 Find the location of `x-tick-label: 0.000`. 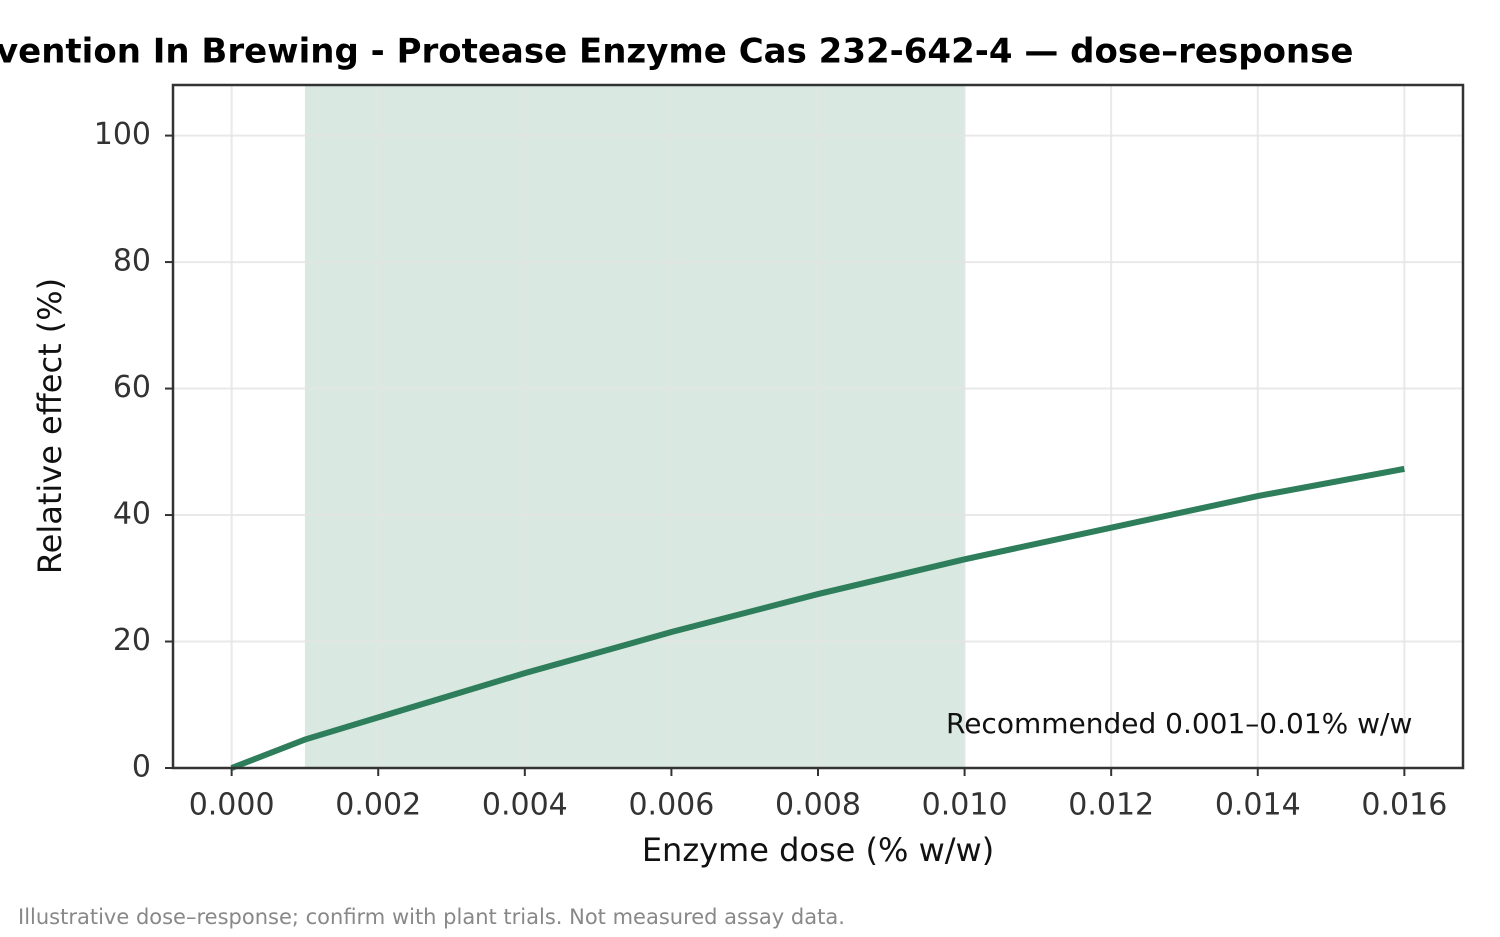

x-tick-label: 0.000 is located at coordinates (232, 805).